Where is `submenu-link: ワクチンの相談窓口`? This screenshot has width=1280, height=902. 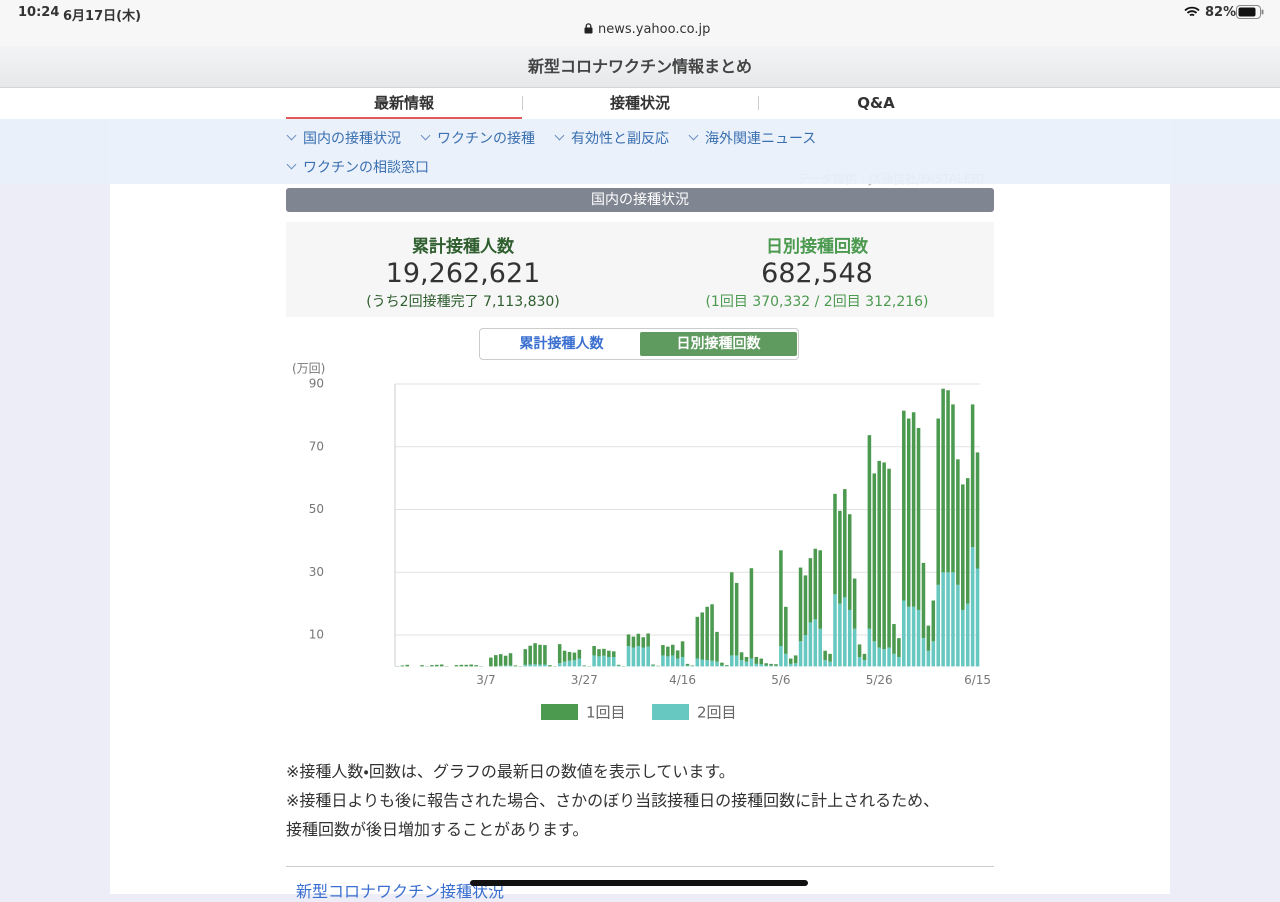
submenu-link: ワクチンの相談窓口 is located at coordinates (357, 167).